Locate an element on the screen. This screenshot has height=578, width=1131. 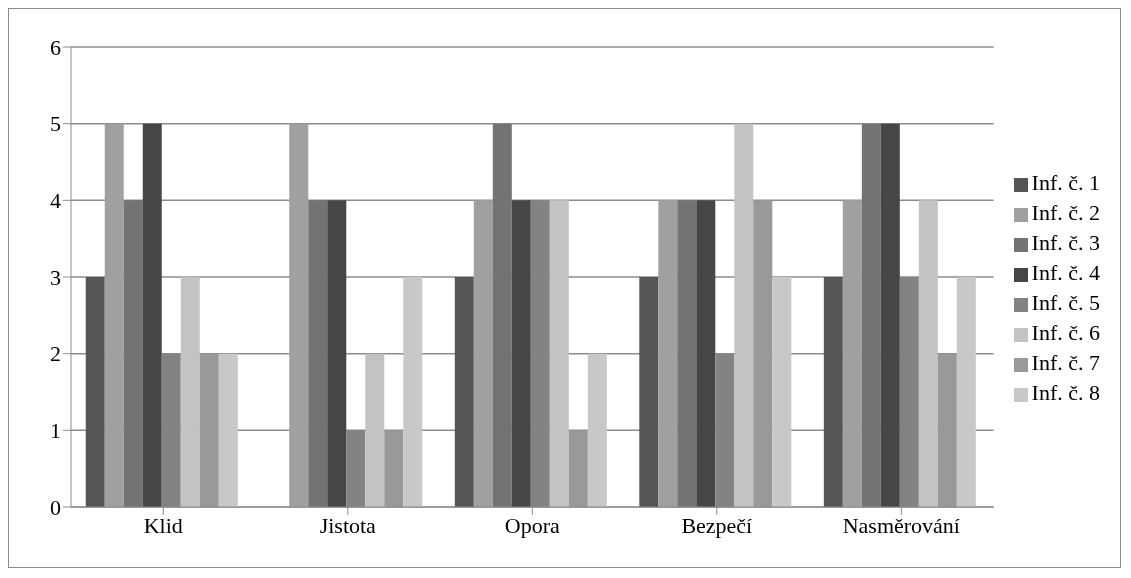
y-tick-label: 5 is located at coordinates (55, 124).